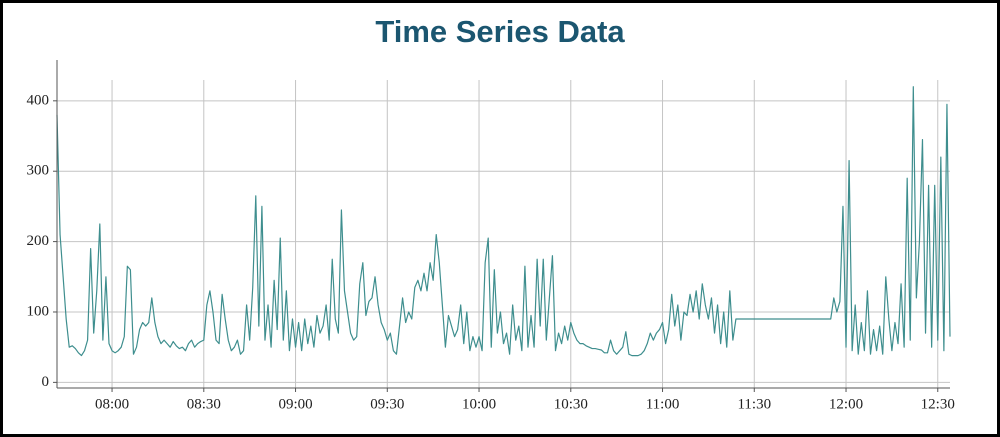 The image size is (1000, 437). What do you see at coordinates (663, 404) in the screenshot?
I see `x-tick-label: 11:00` at bounding box center [663, 404].